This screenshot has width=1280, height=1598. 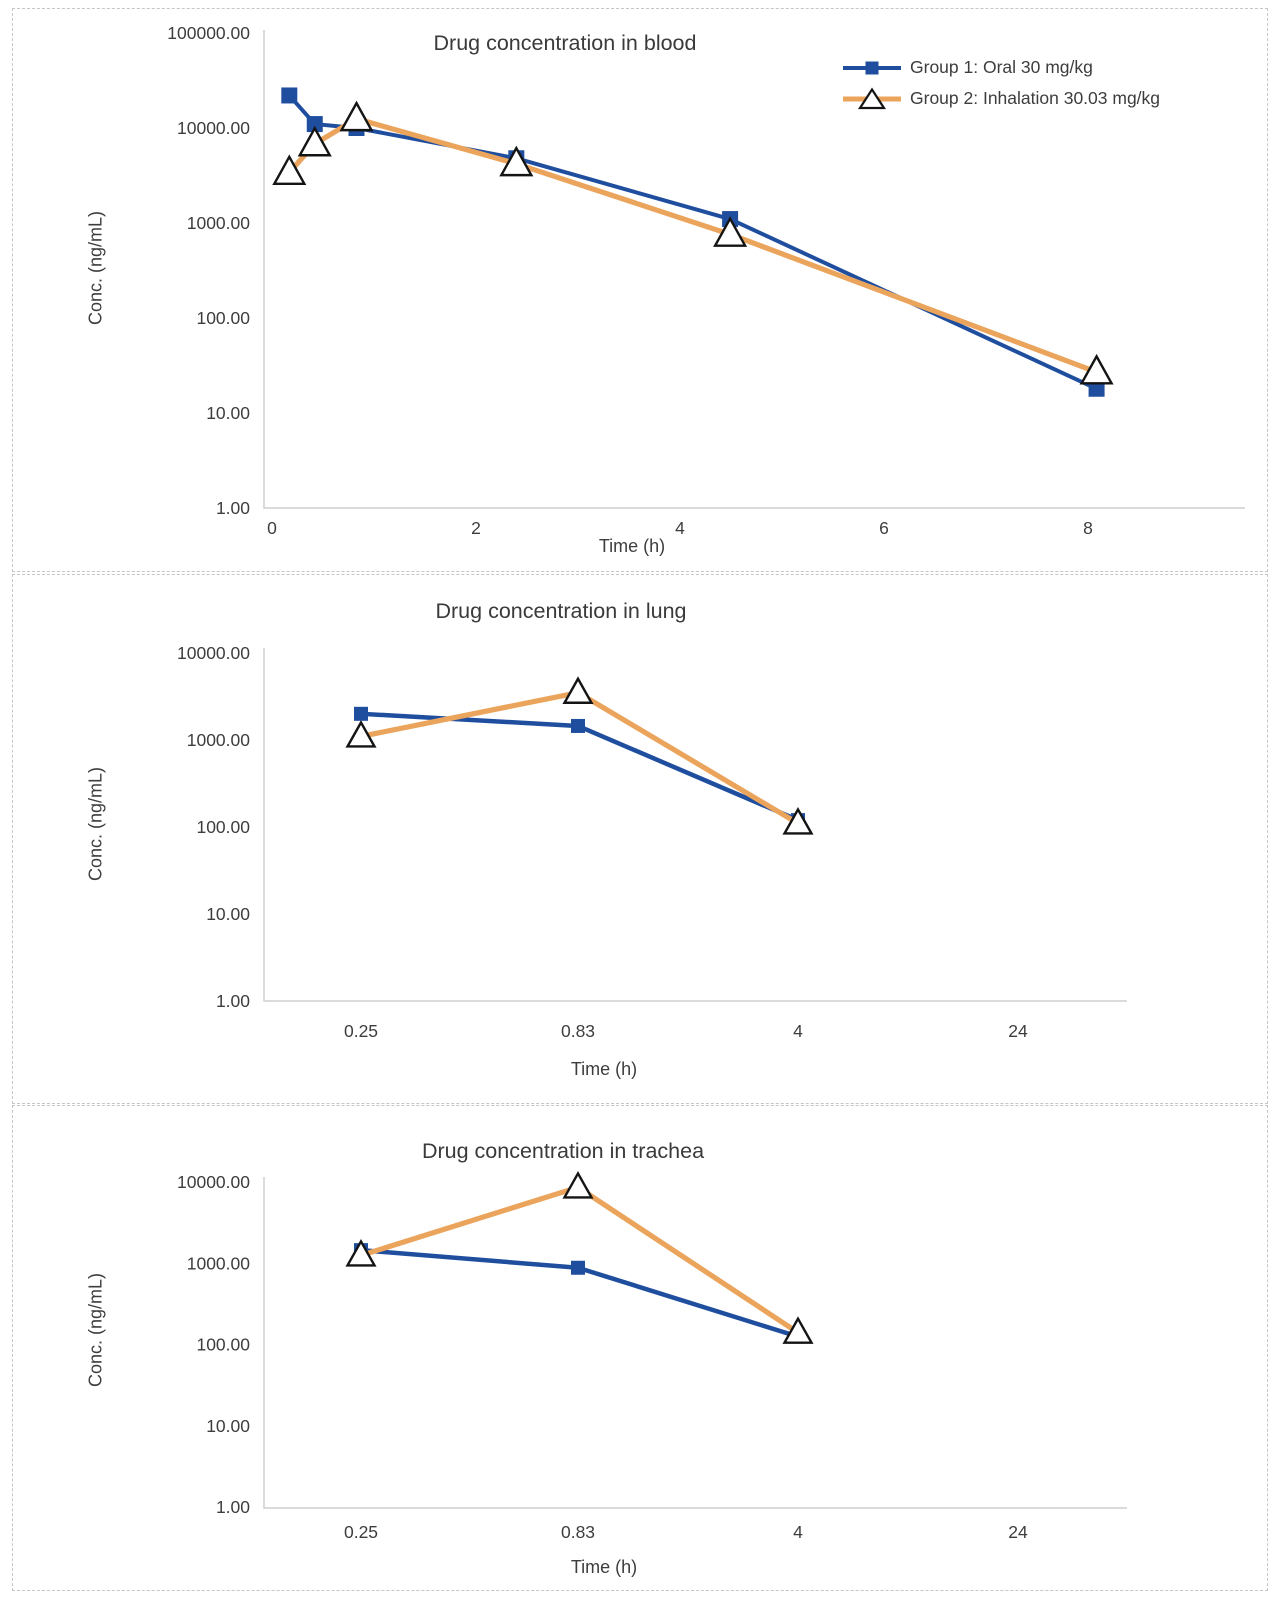 I want to click on lung-x-axis-title: Time (h), so click(x=604, y=1069).